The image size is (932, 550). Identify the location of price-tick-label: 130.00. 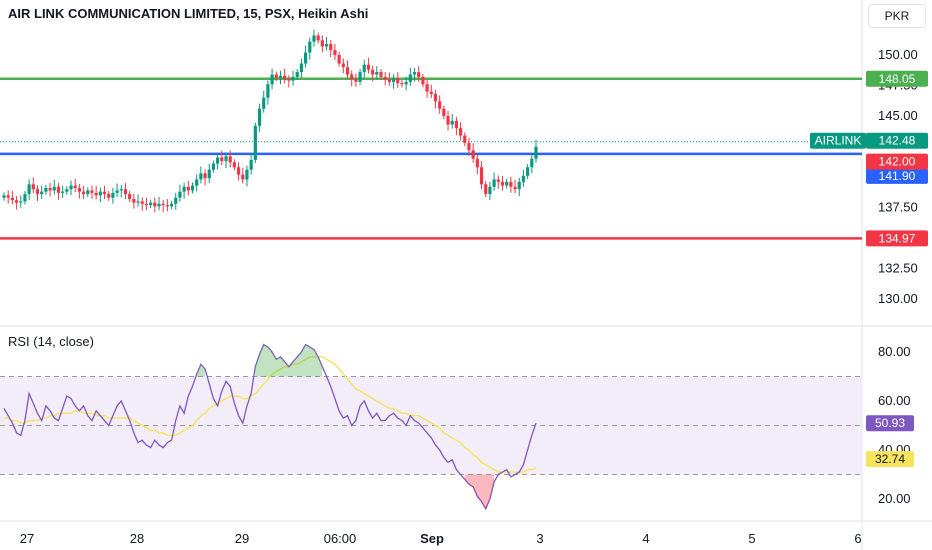
(898, 298).